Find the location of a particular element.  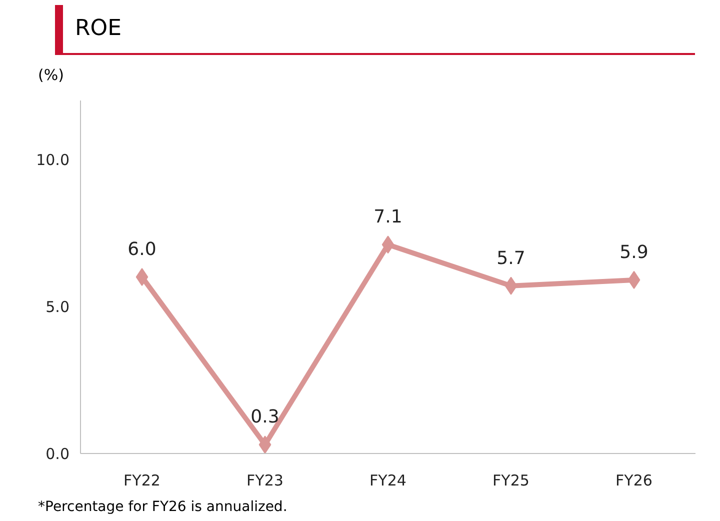

y-tick-label: 10.0 is located at coordinates (53, 159).